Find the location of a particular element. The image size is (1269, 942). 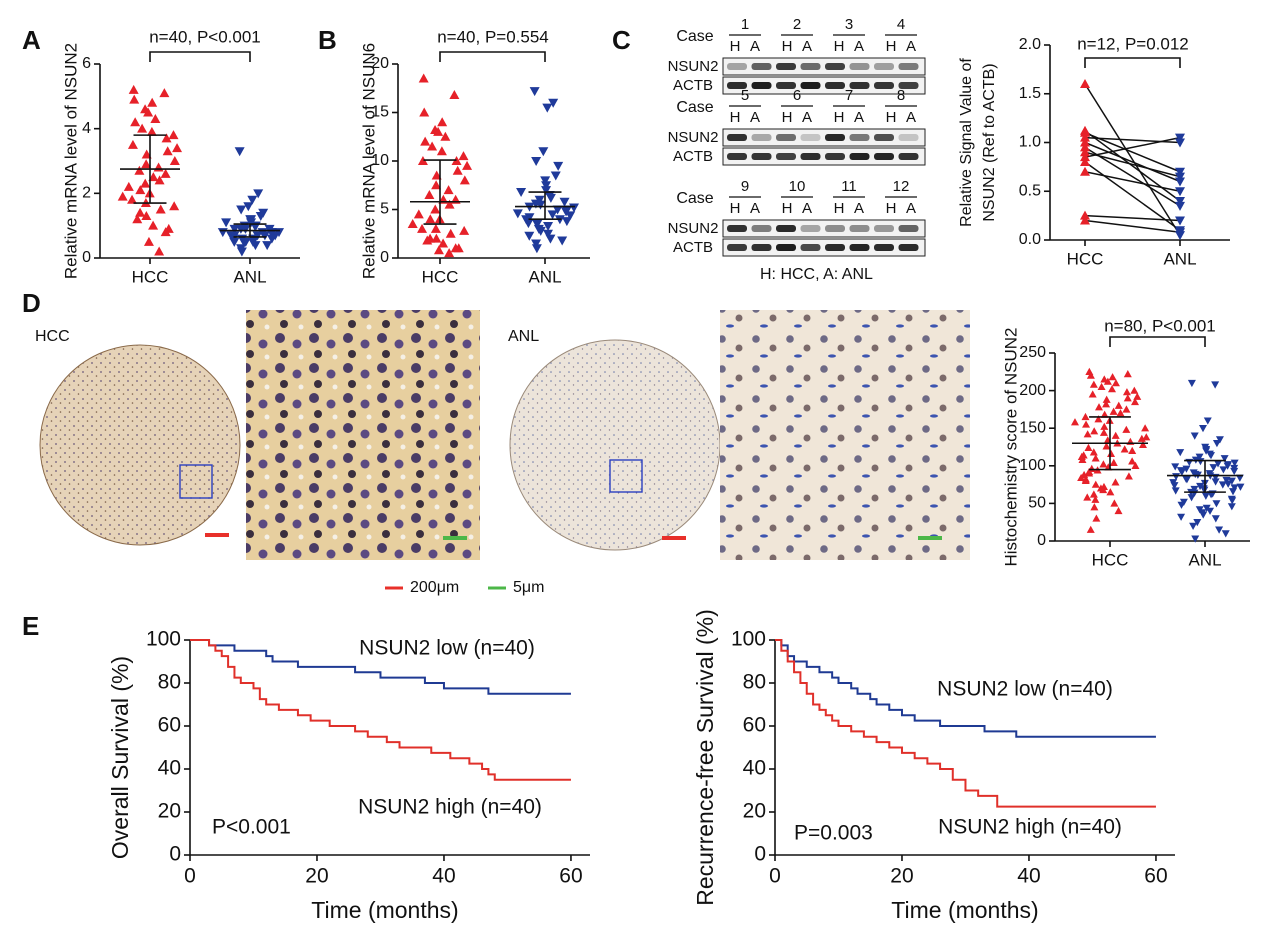

x-tick-label: 0 is located at coordinates (190, 876).